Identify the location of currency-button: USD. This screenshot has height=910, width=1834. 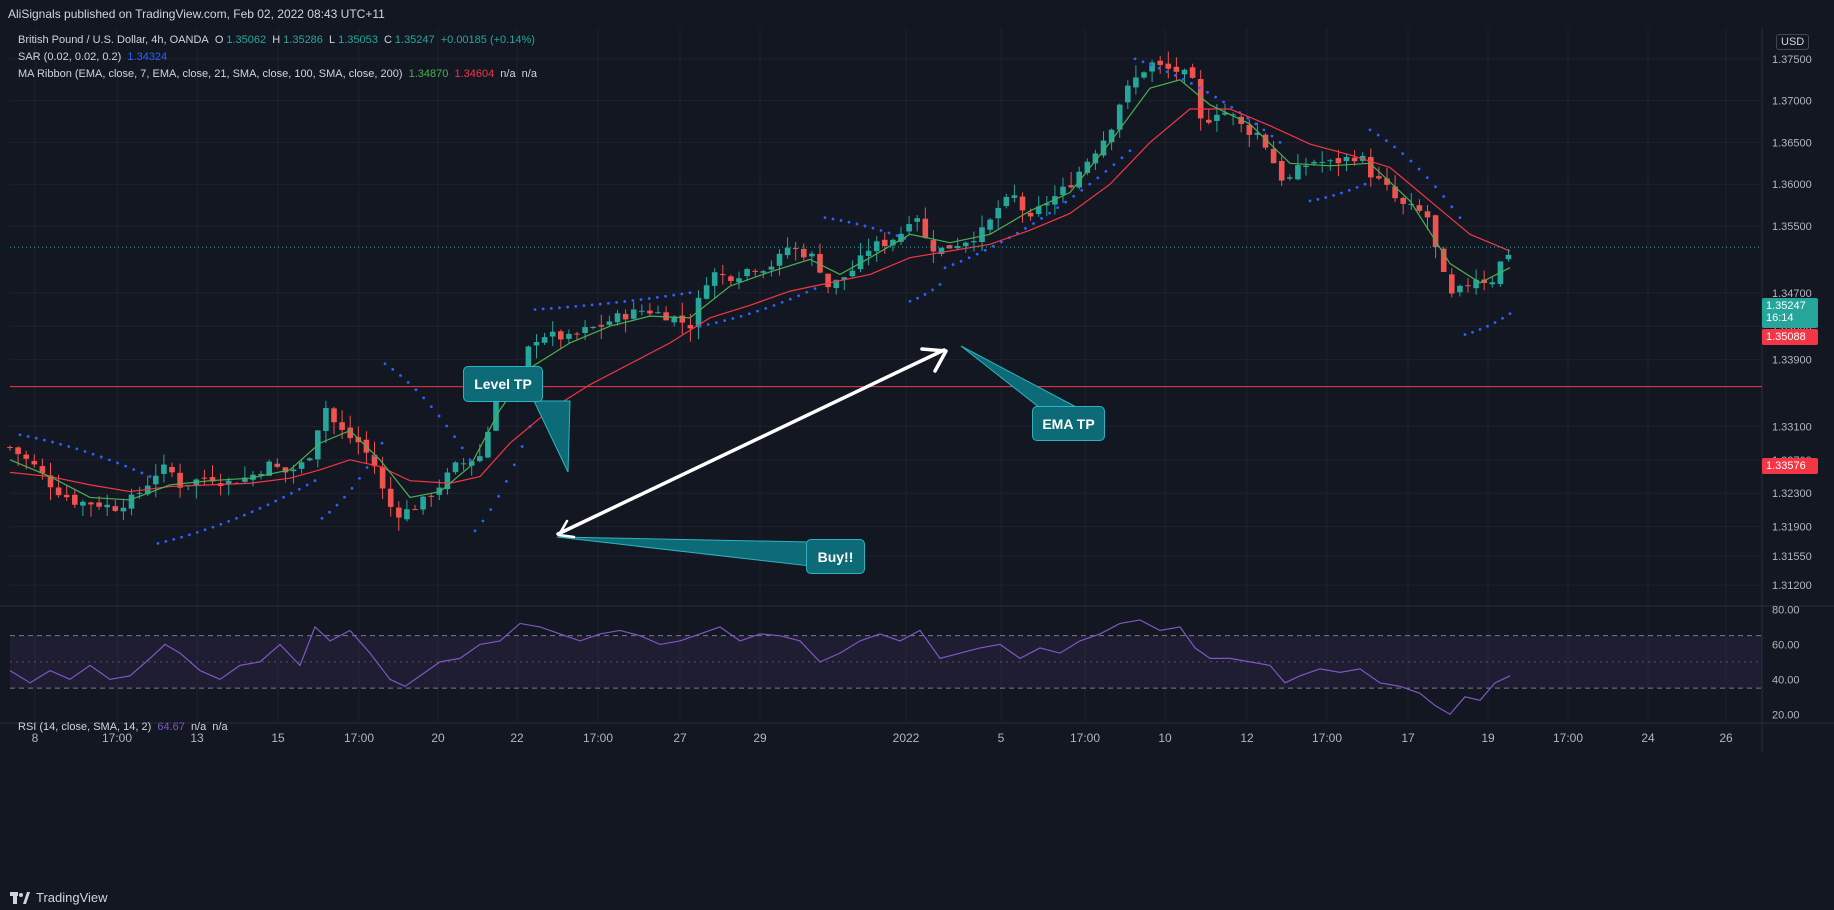
(1793, 42).